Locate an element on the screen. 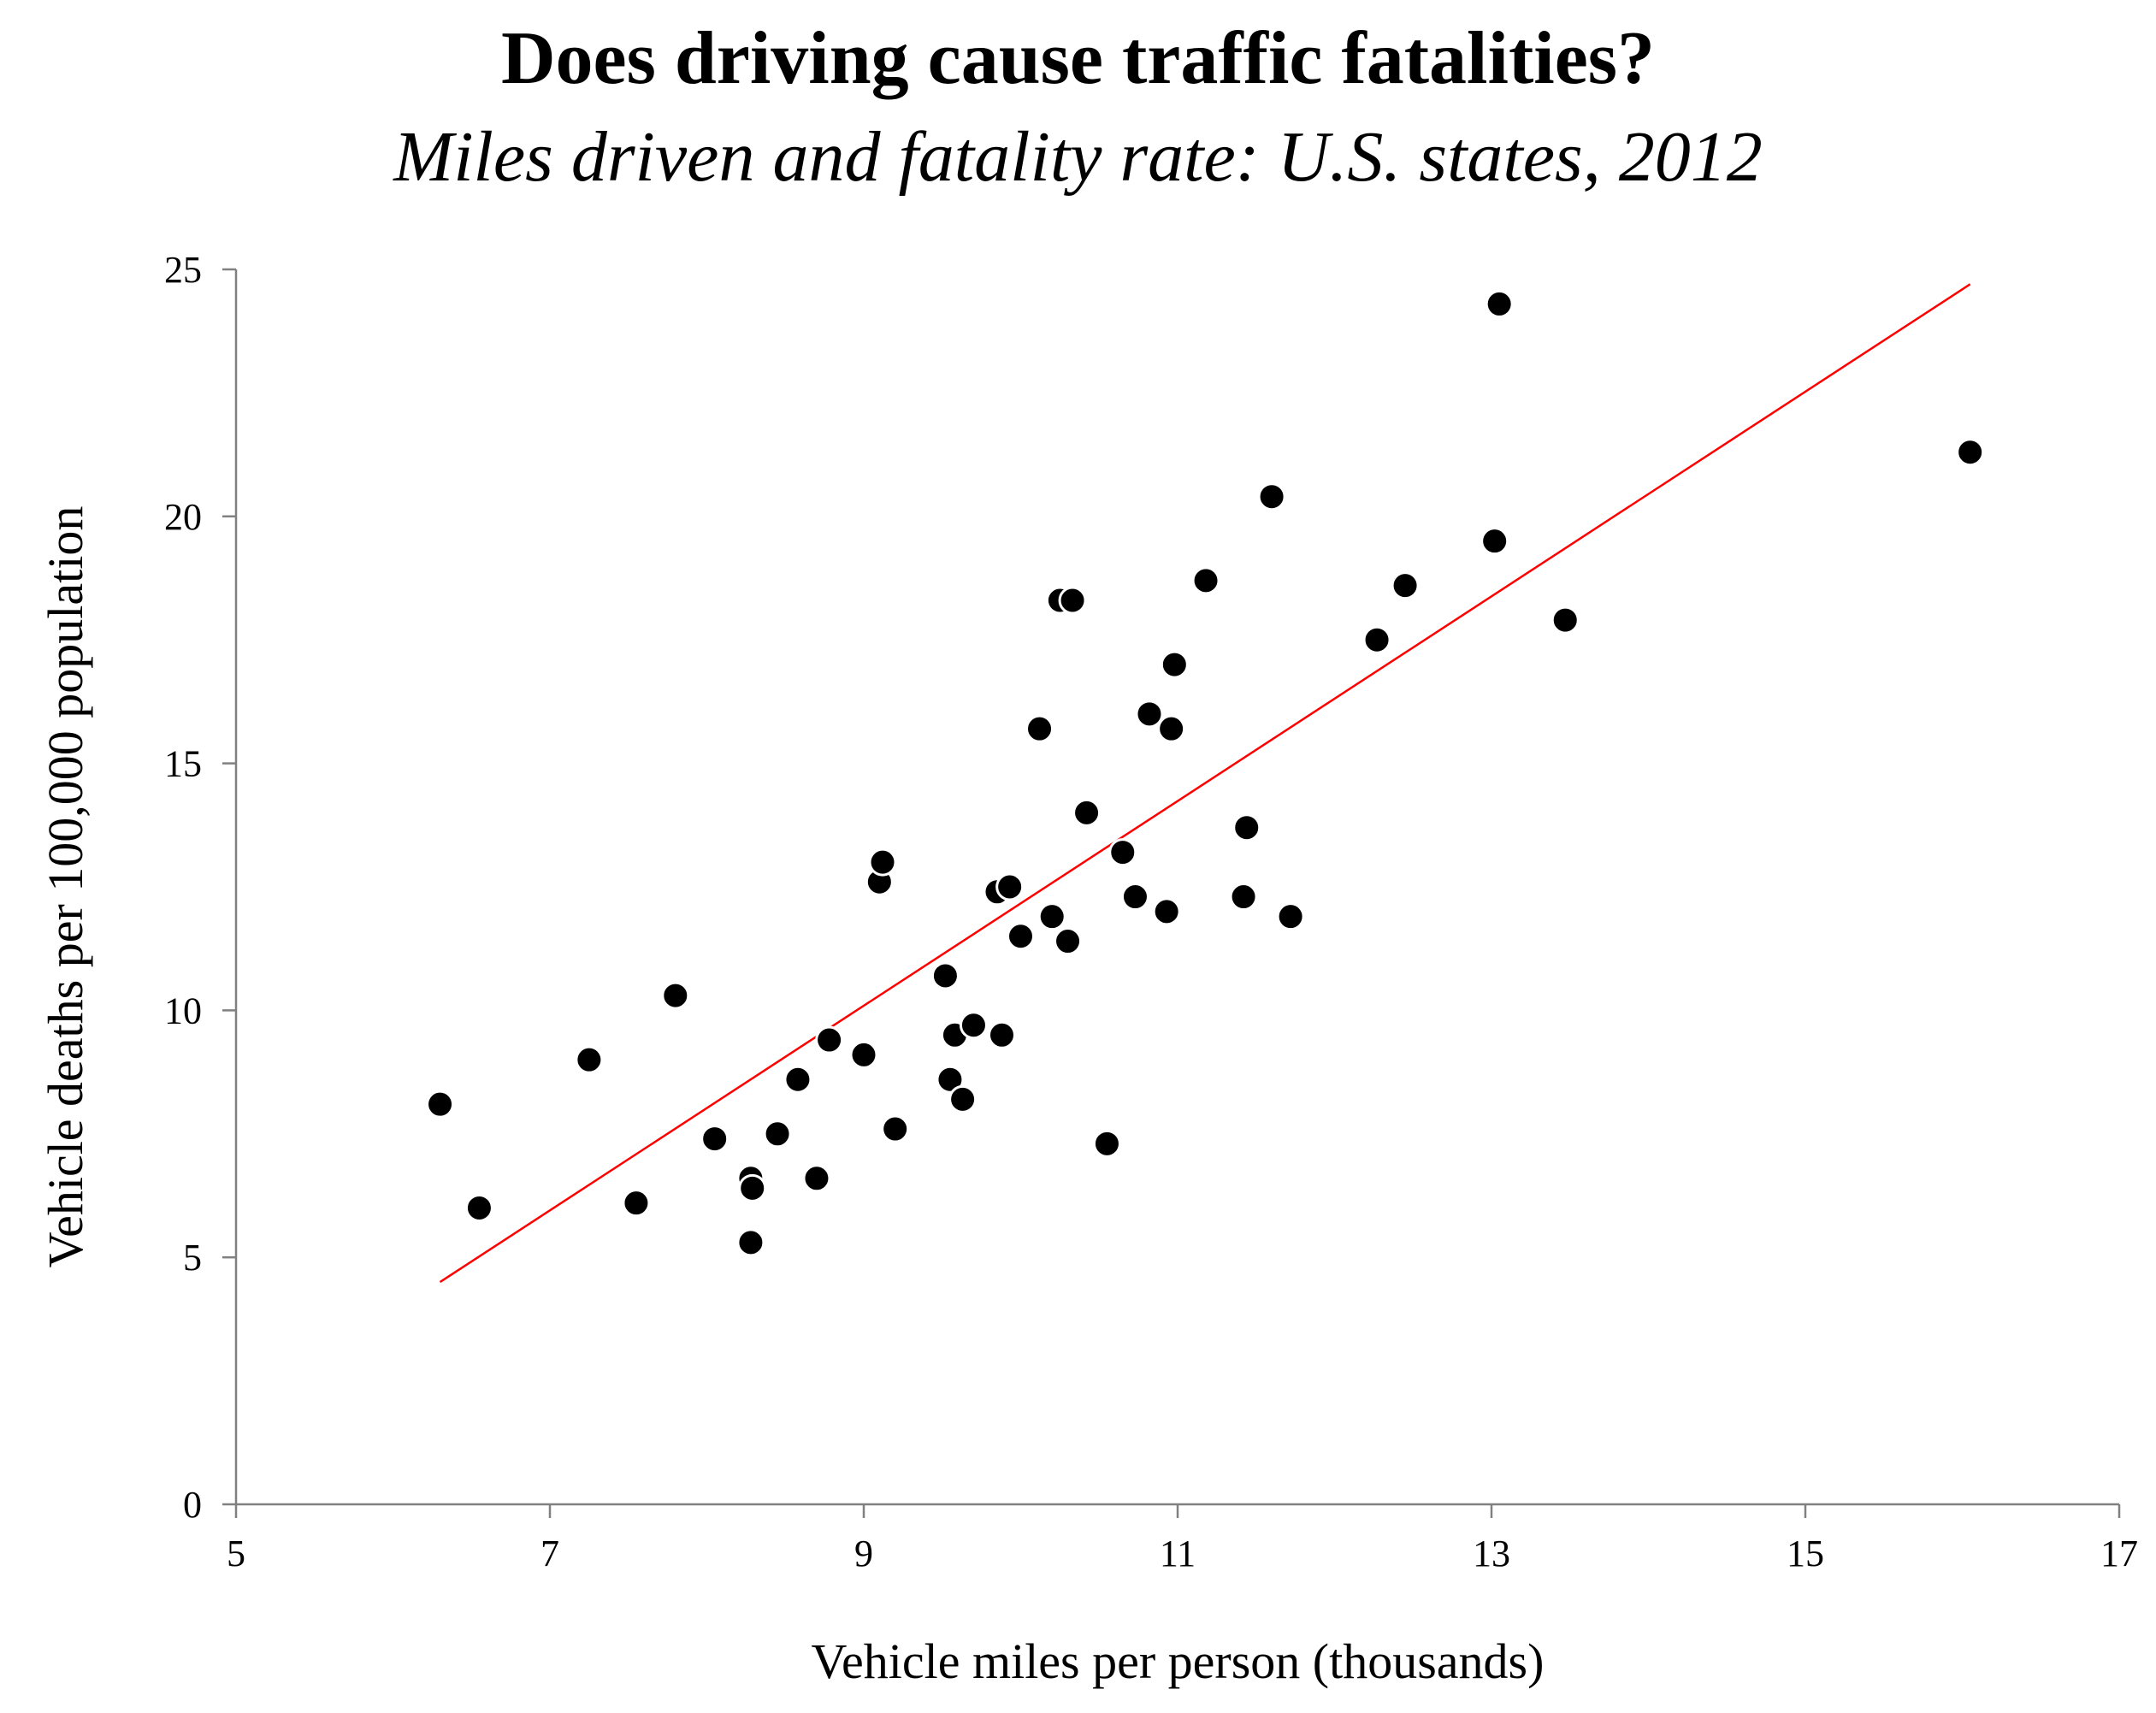 The image size is (2156, 1713). x-tick-label: 9 is located at coordinates (863, 1553).